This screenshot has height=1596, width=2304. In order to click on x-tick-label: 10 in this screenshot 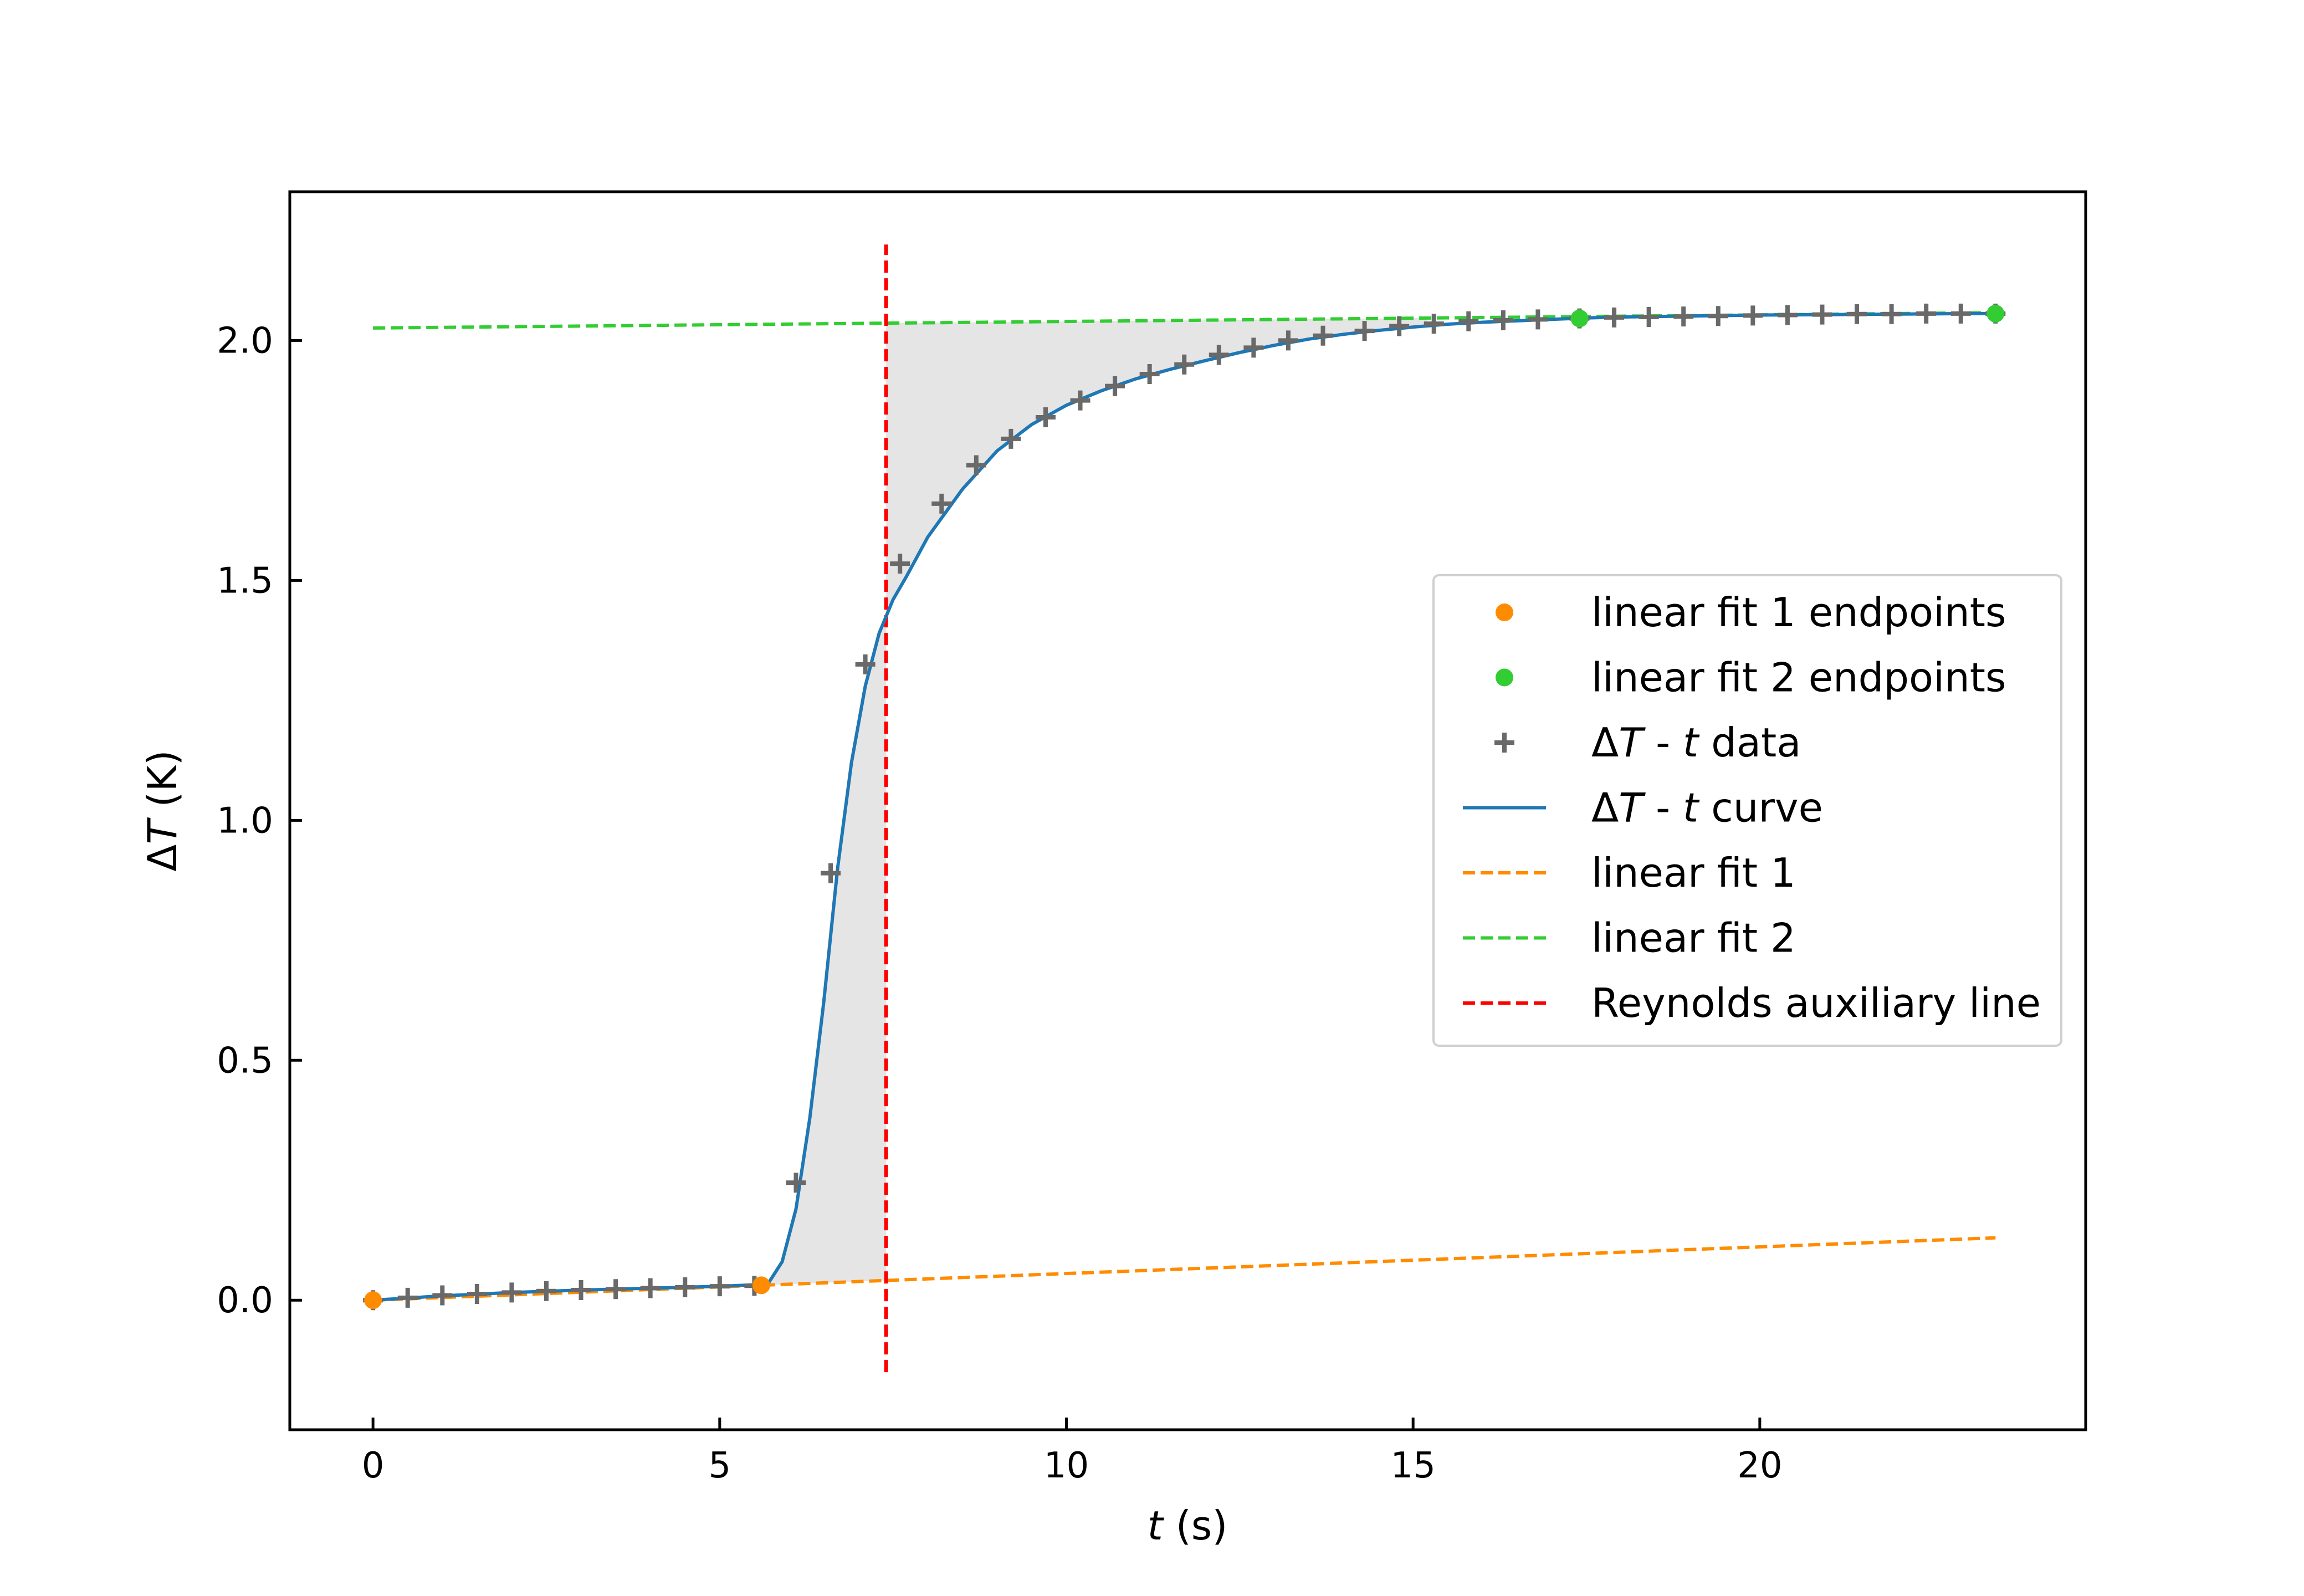, I will do `click(1066, 1465)`.